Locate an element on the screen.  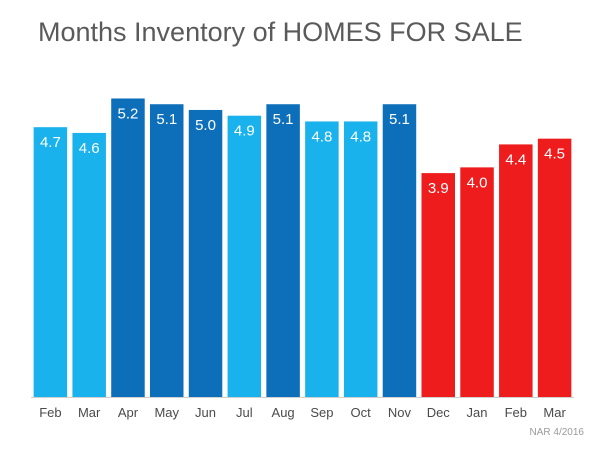
x-tick-label: May is located at coordinates (166, 412).